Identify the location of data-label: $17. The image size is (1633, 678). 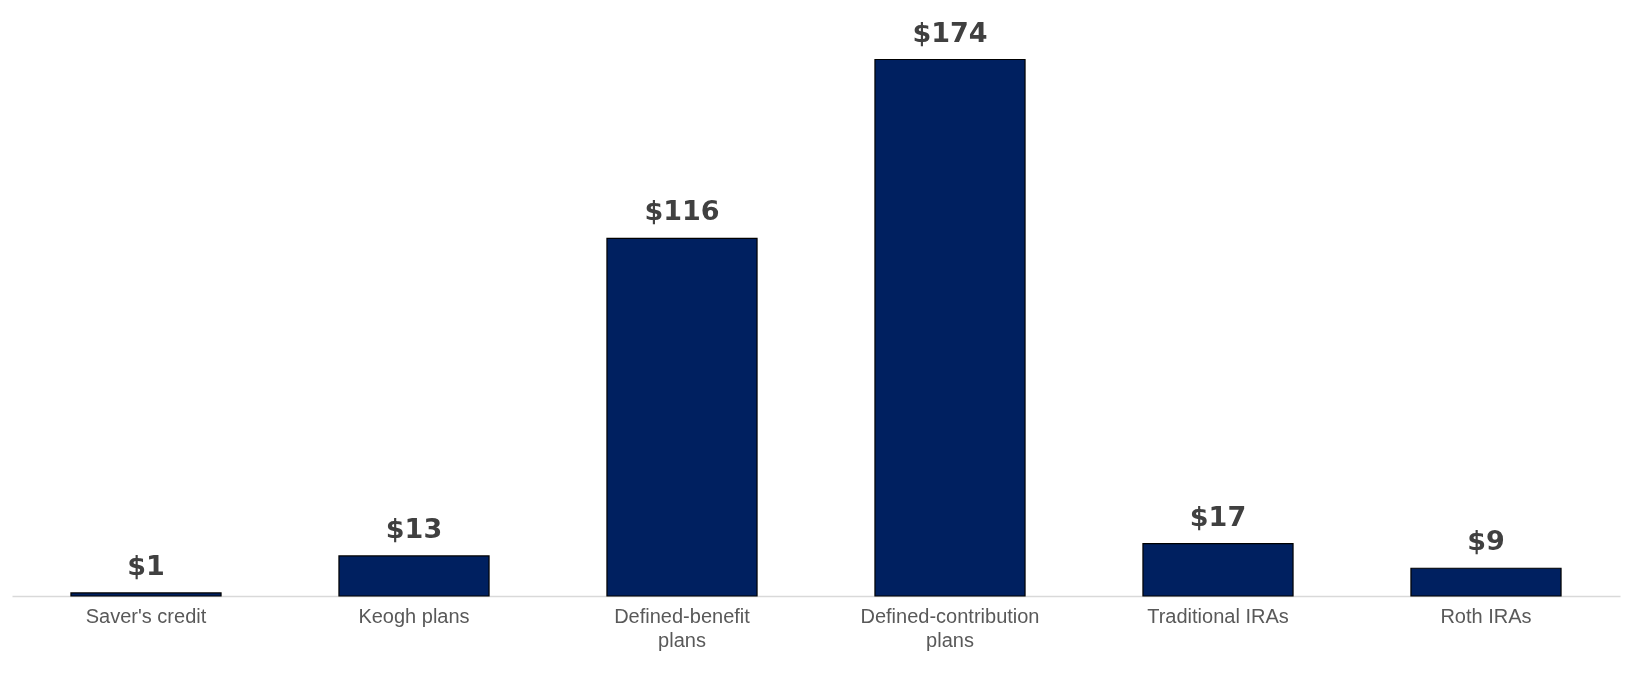
(1218, 516).